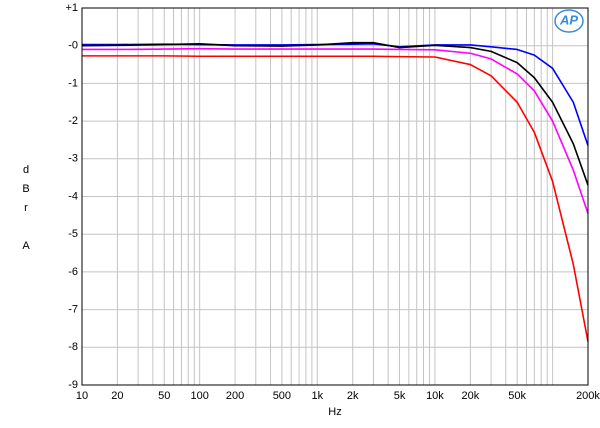 This screenshot has width=600, height=428. I want to click on x-tick-label: 100, so click(199, 396).